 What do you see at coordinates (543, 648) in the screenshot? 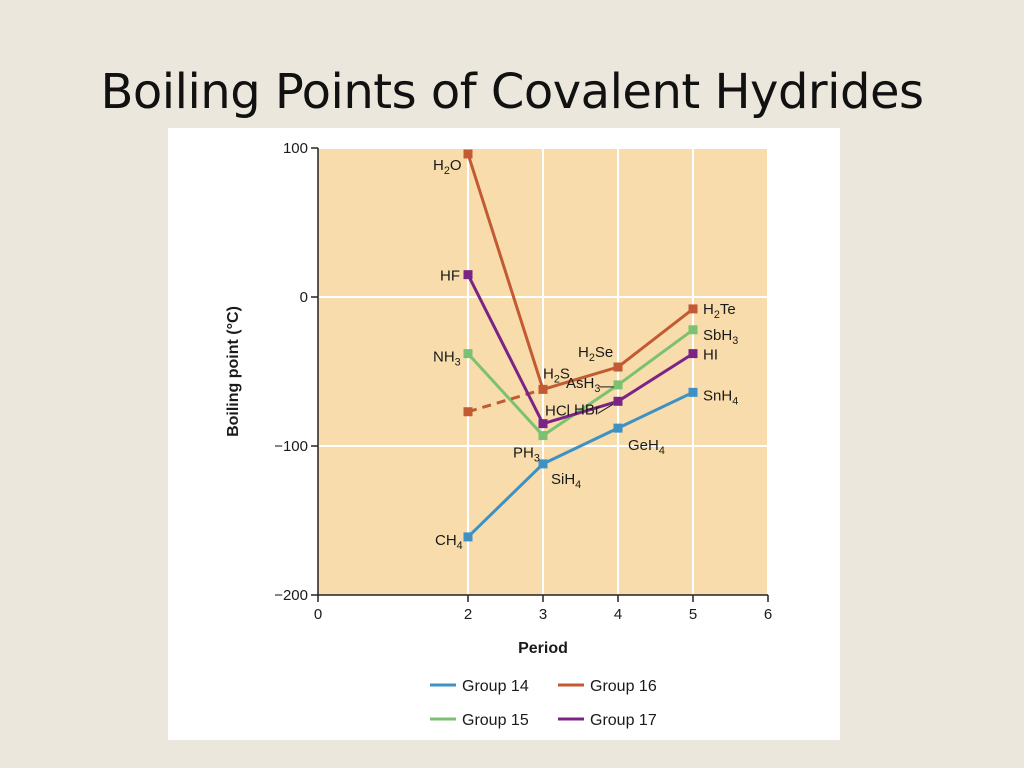
I see `x-axis-label: Period` at bounding box center [543, 648].